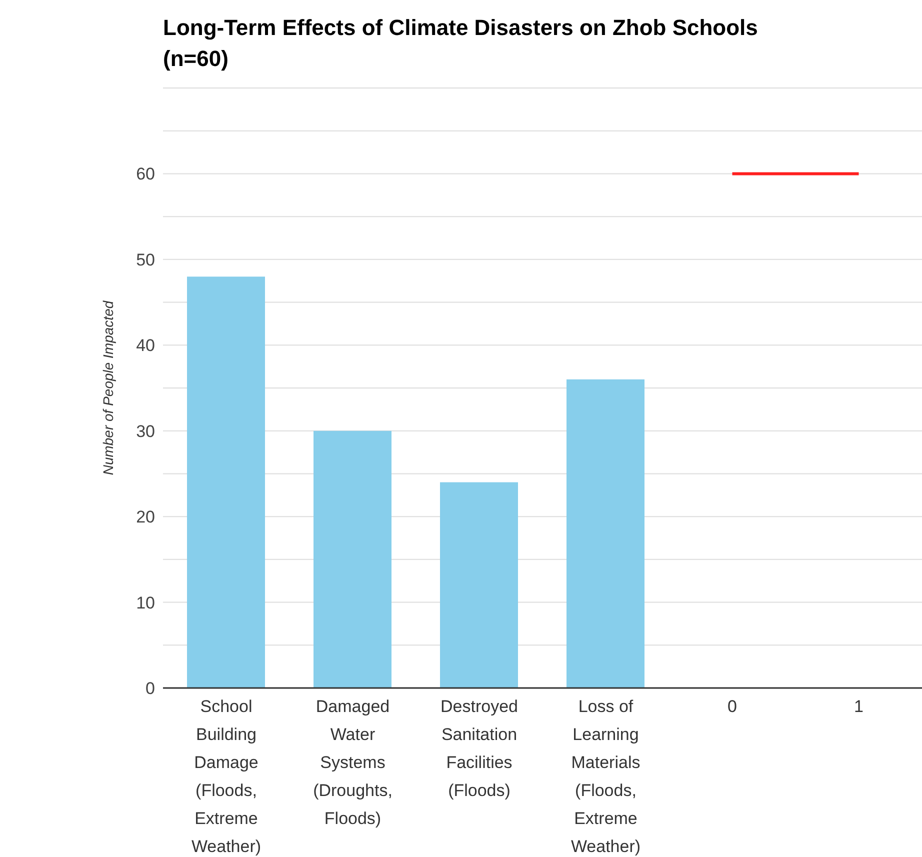 This screenshot has height=857, width=922. Describe the element at coordinates (605, 776) in the screenshot. I see `x-tick-label: Loss of Learning Materials (Floods, Extreme Weather)` at that location.